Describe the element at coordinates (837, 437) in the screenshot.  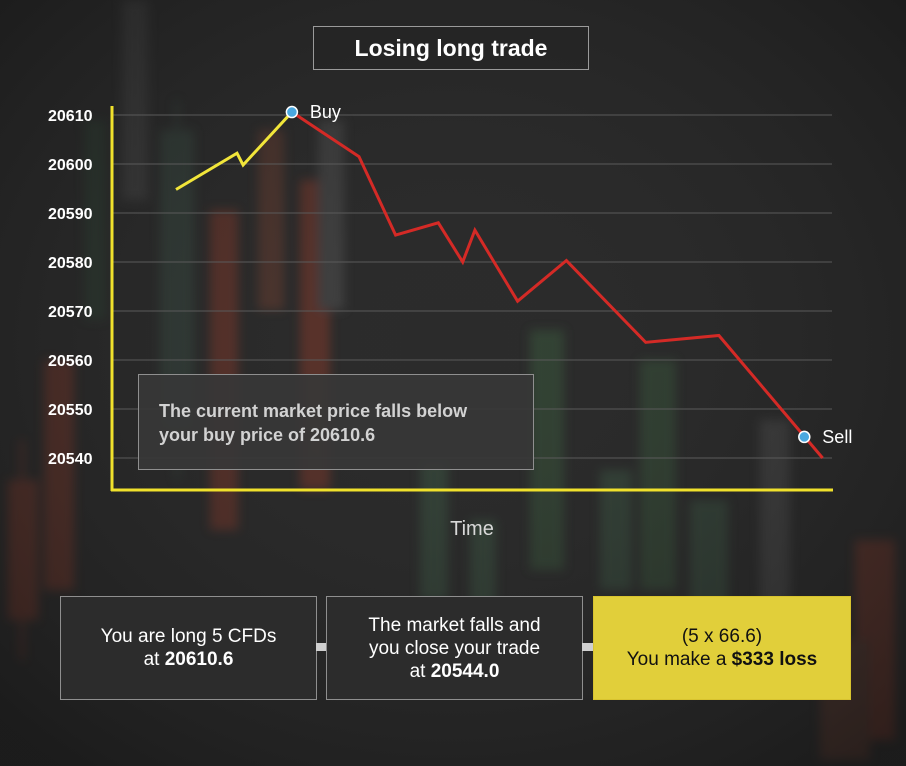
I see `sell-label: Sell` at that location.